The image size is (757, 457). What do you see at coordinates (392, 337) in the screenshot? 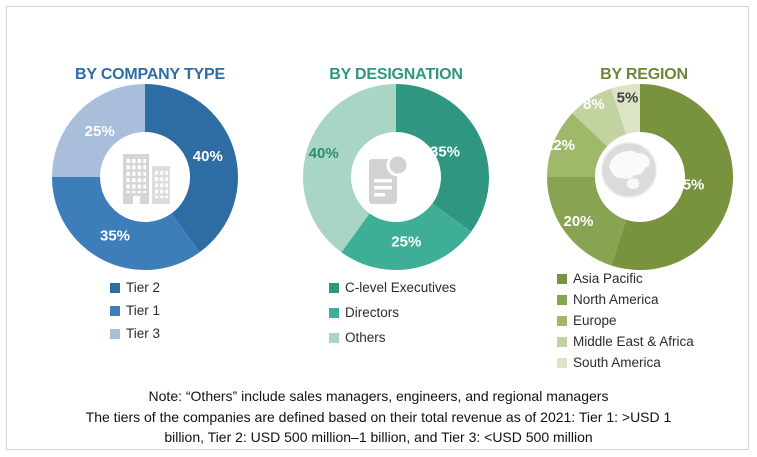
I see `legend-item-others: Others` at bounding box center [392, 337].